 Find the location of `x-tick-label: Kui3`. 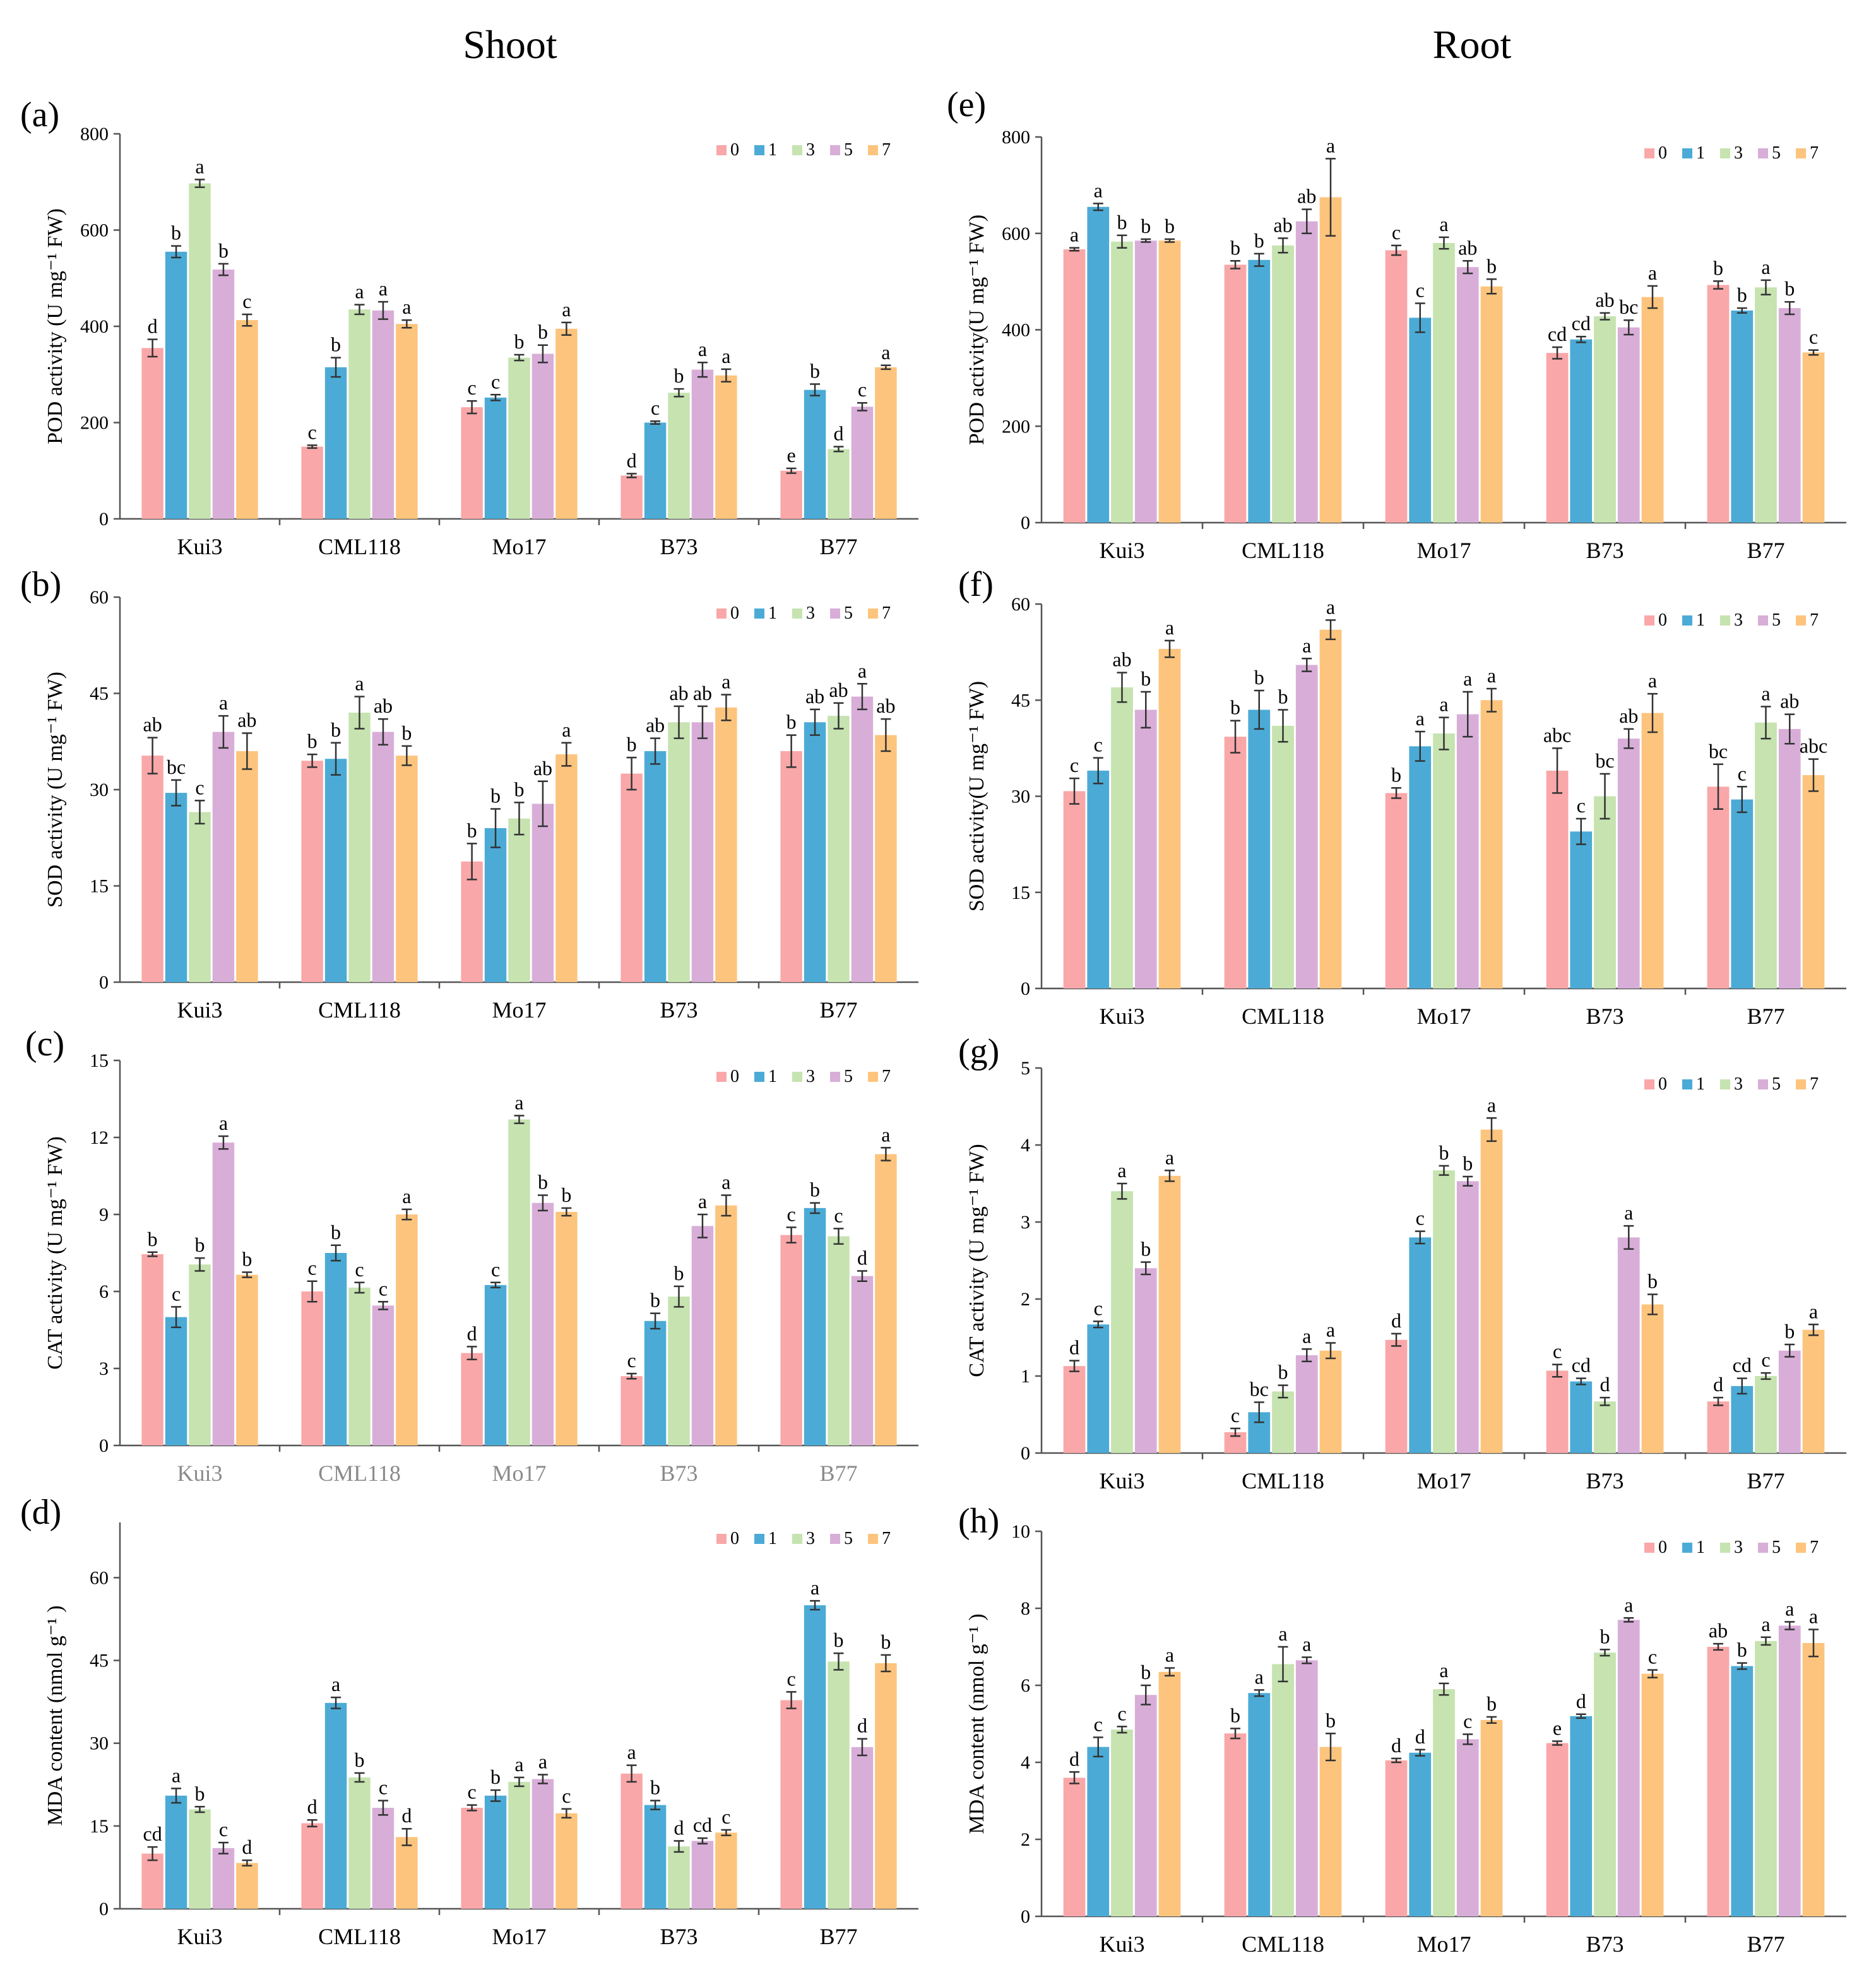

x-tick-label: Kui3 is located at coordinates (1123, 1480).